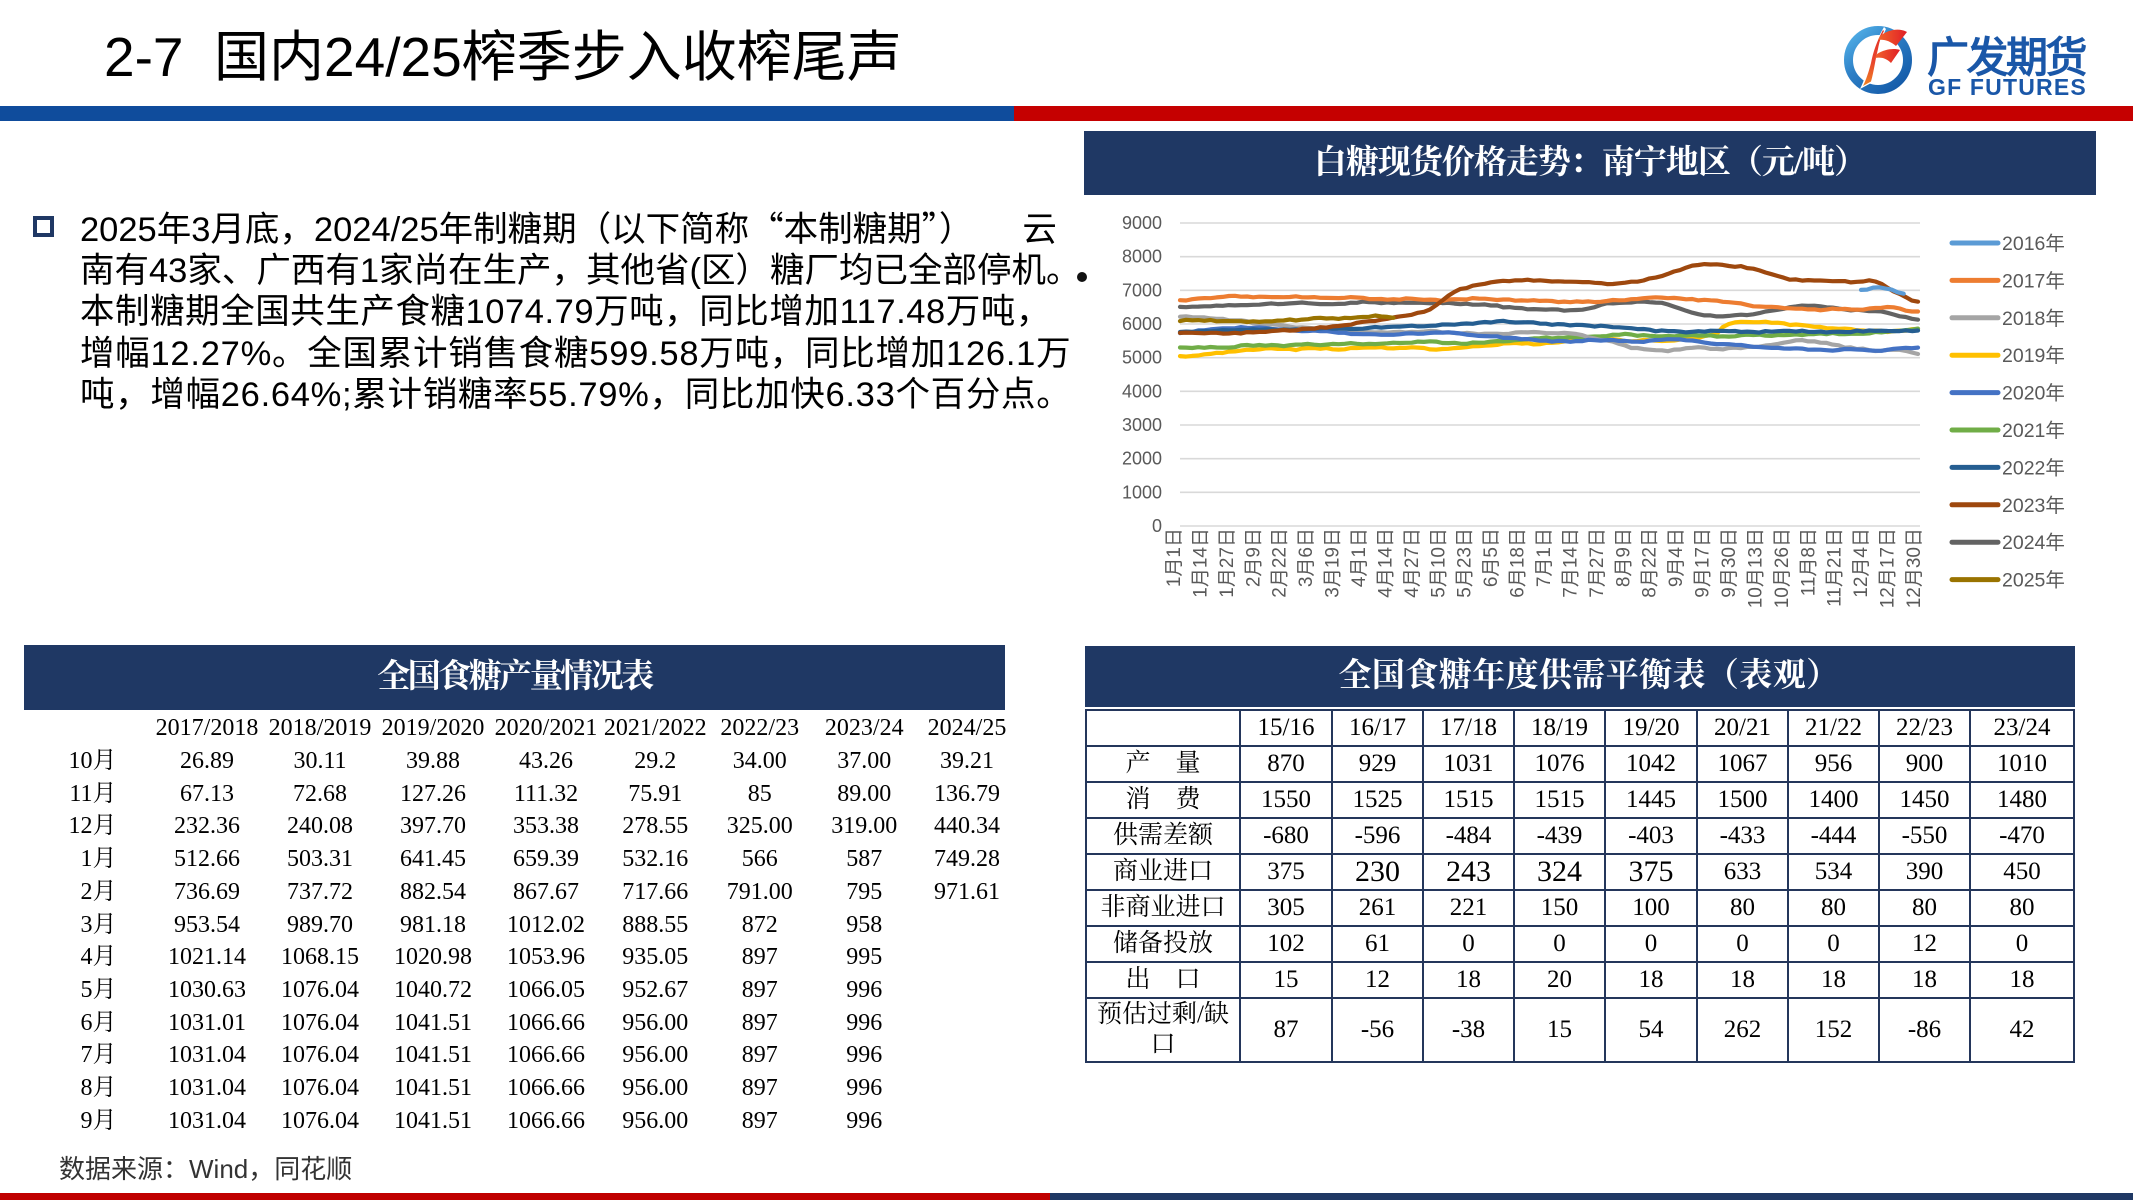 The width and height of the screenshot is (2133, 1200). I want to click on svg-text: 2024年, so click(2033, 543).